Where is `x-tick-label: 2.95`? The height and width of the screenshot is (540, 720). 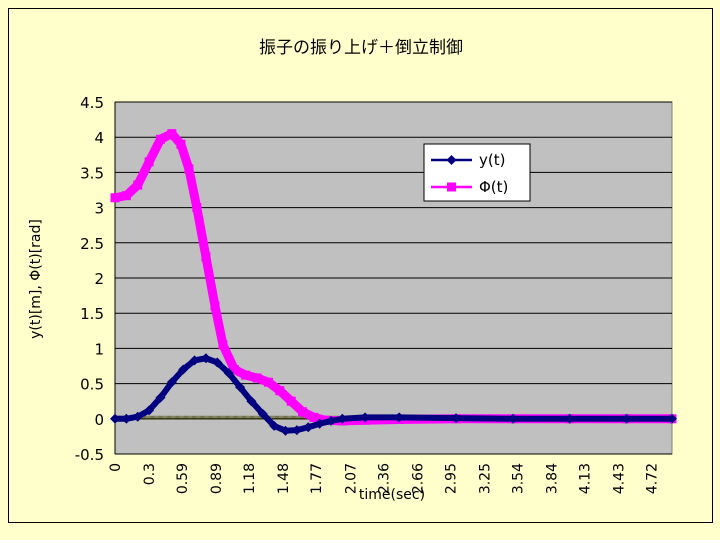
x-tick-label: 2.95 is located at coordinates (451, 478).